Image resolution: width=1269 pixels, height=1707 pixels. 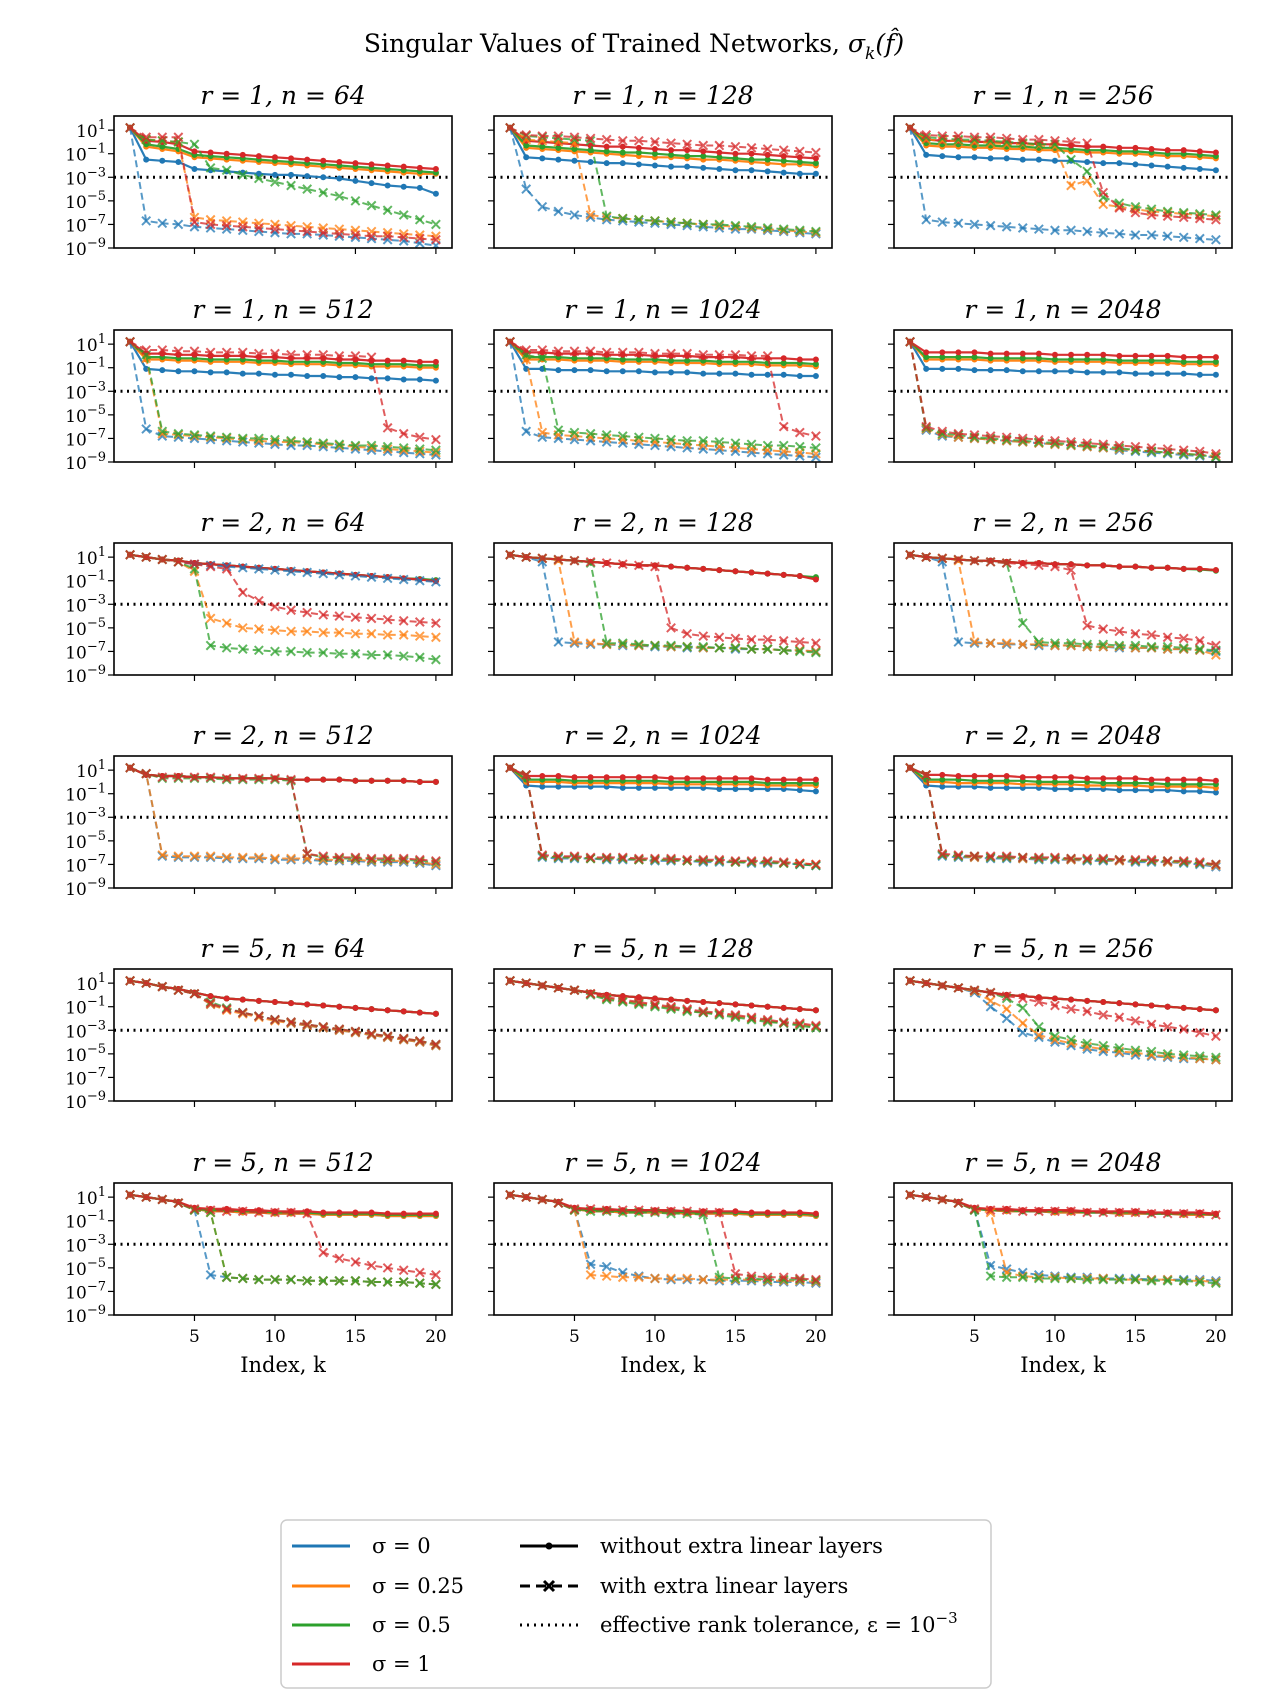 What do you see at coordinates (275, 1337) in the screenshot?
I see `x-tick-label: 10` at bounding box center [275, 1337].